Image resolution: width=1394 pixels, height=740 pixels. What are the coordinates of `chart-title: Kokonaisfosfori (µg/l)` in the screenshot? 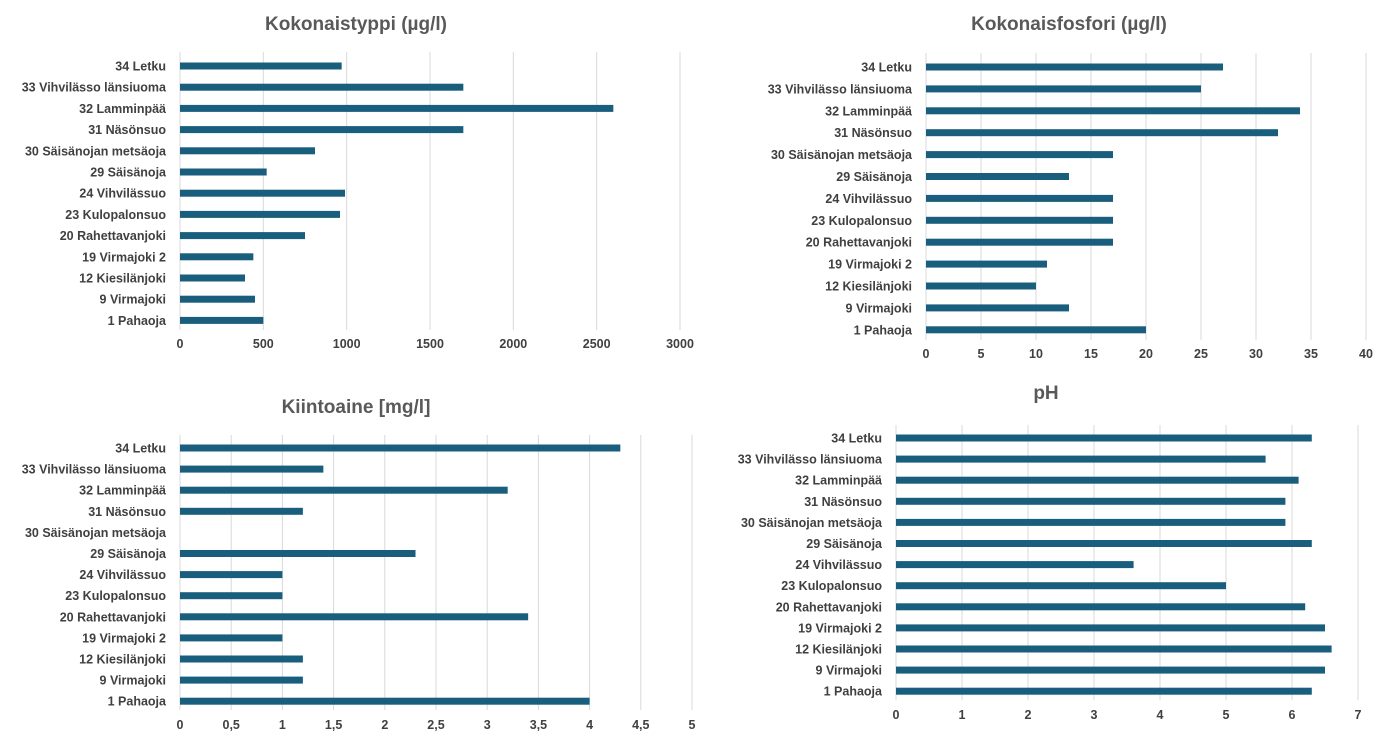 It's located at (1069, 24).